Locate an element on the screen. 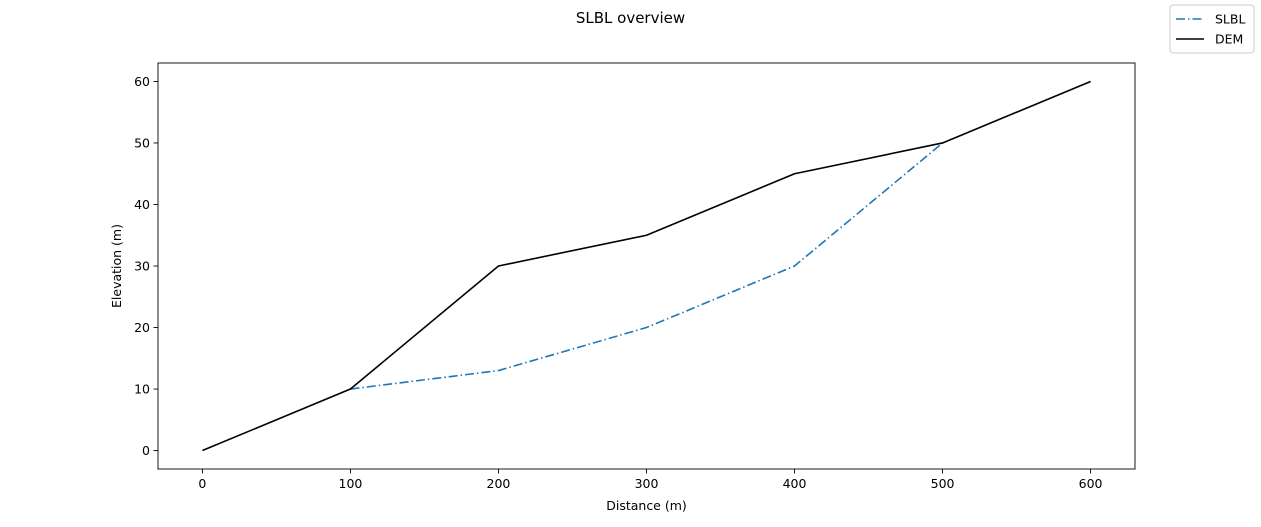  legend: SLBL DEM is located at coordinates (1212, 29).